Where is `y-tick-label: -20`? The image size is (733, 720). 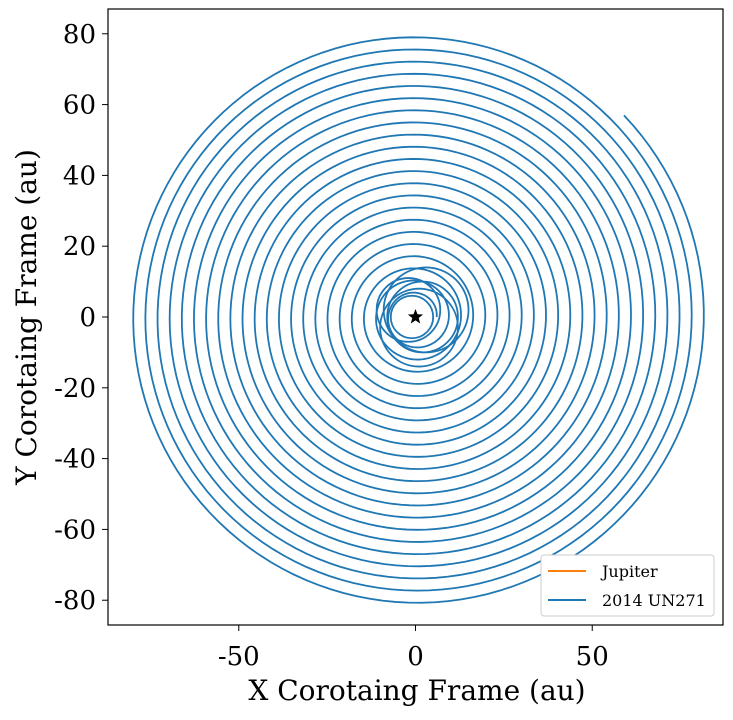
y-tick-label: -20 is located at coordinates (75, 389).